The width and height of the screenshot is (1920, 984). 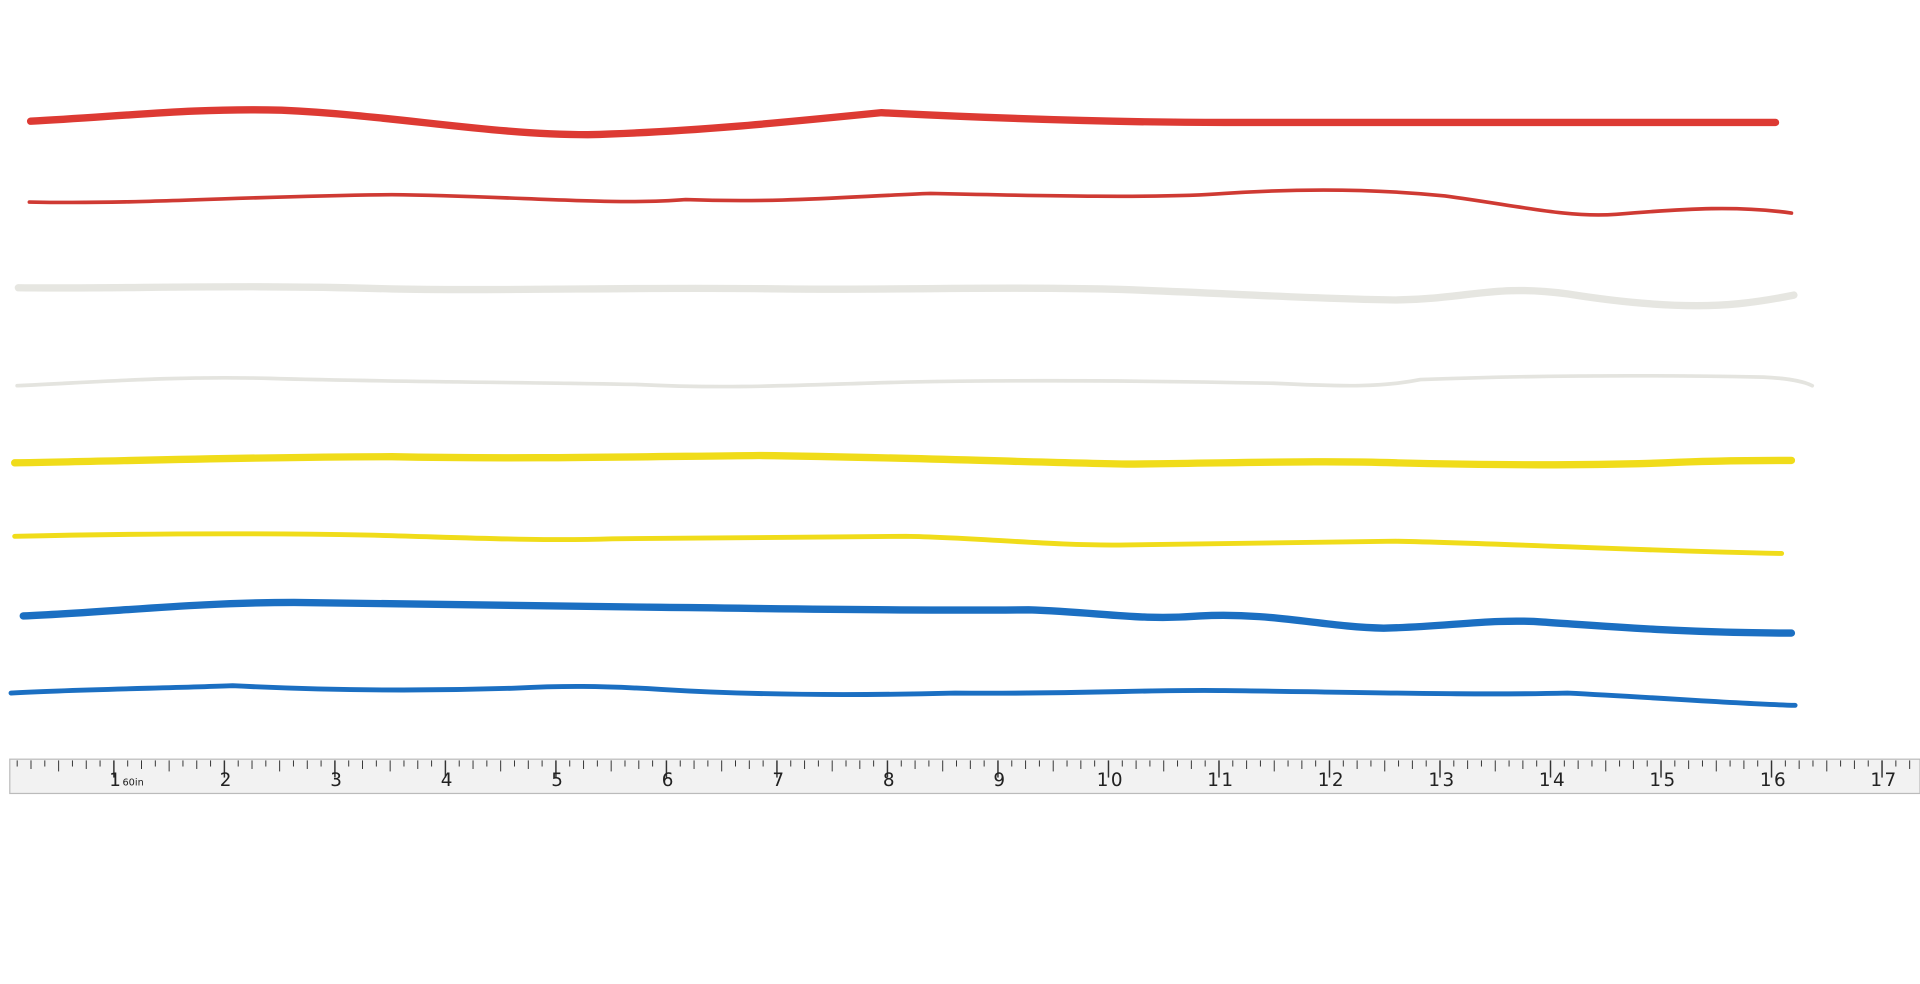 What do you see at coordinates (779, 780) in the screenshot?
I see `tape-label: 7` at bounding box center [779, 780].